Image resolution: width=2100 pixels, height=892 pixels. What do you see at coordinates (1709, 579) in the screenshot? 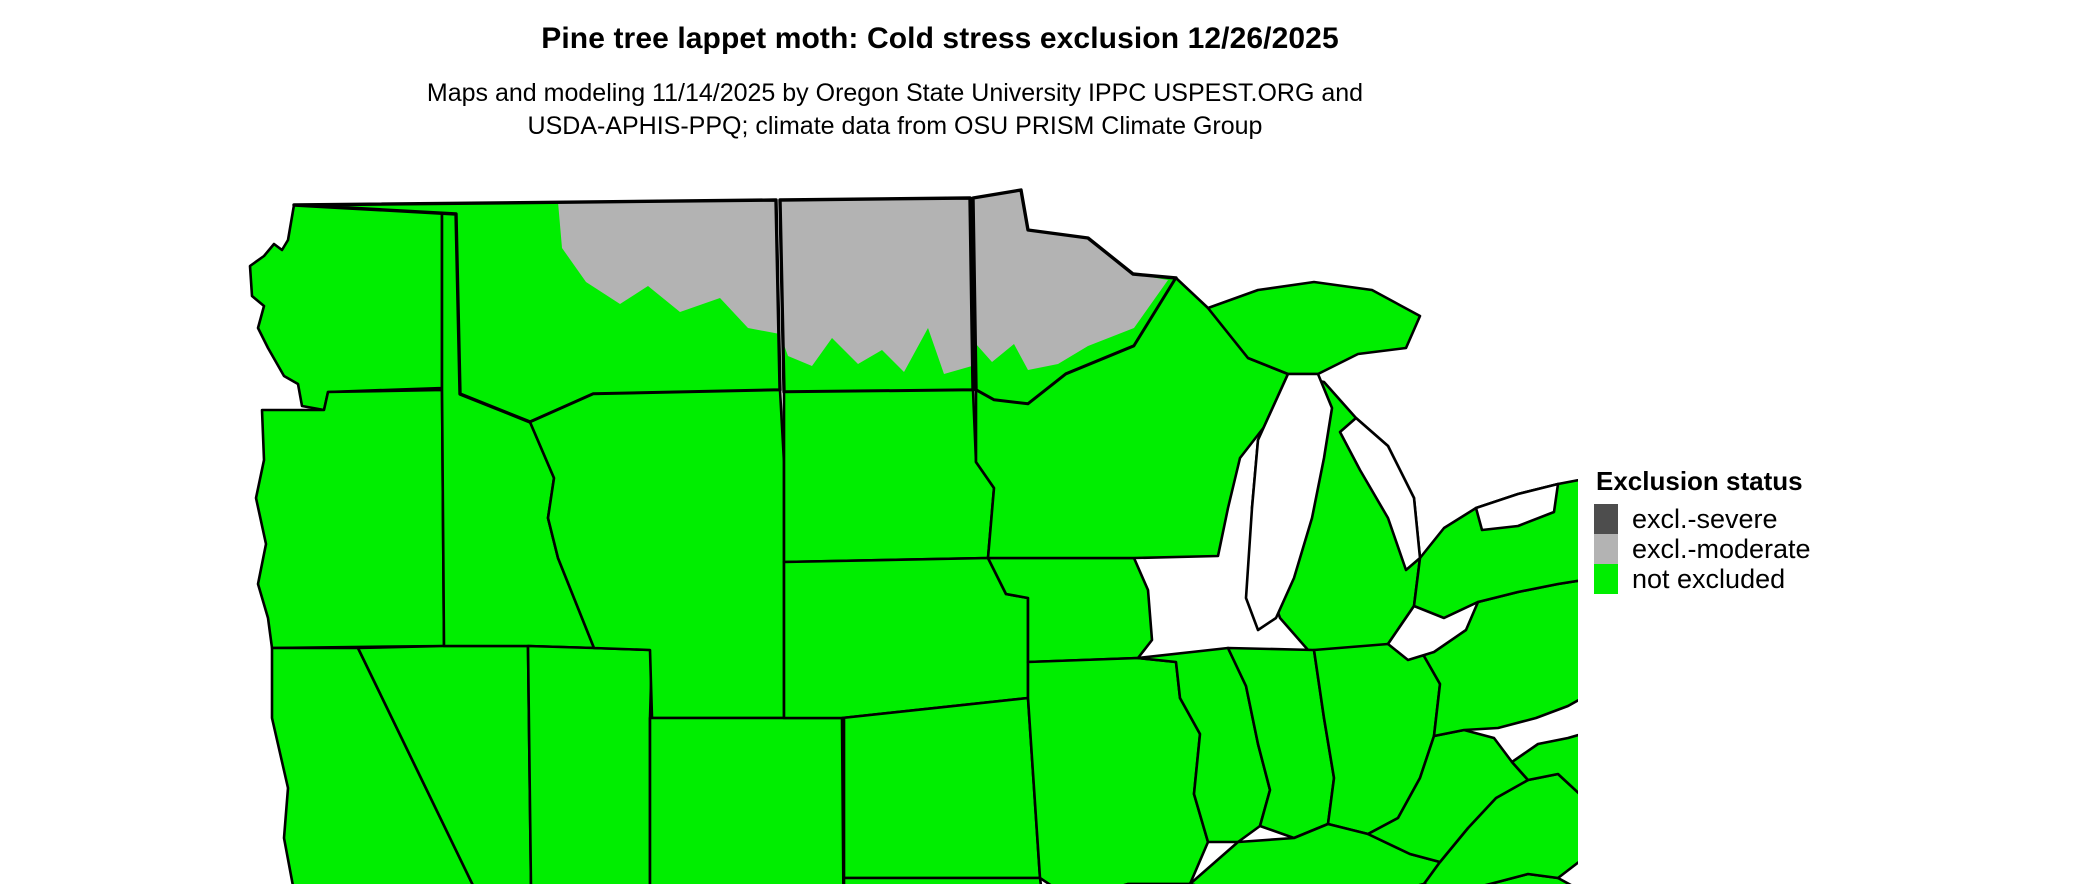
I see `legend-label-not-excluded: not excluded` at bounding box center [1709, 579].